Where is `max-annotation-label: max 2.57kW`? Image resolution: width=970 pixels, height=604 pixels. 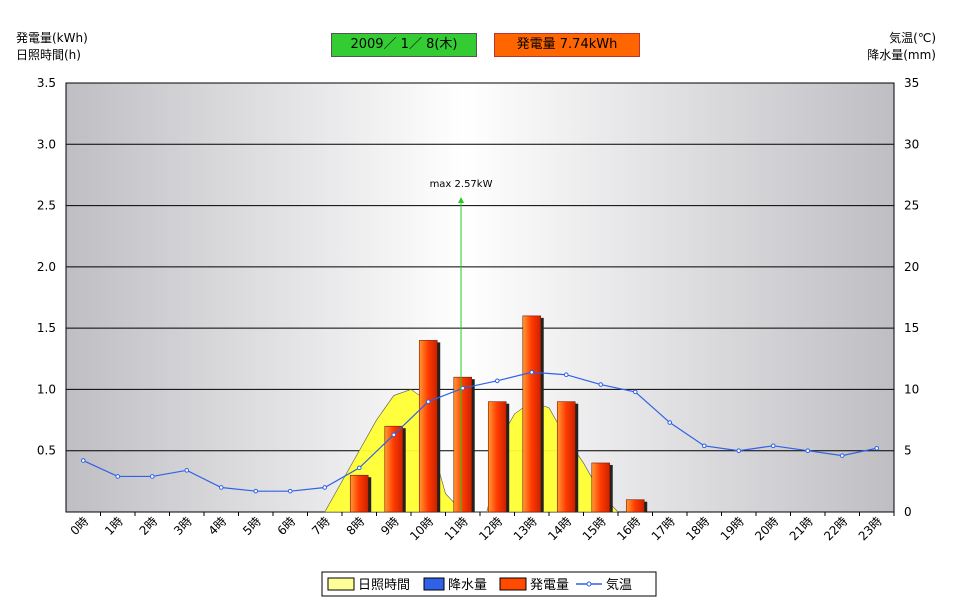 max-annotation-label: max 2.57kW is located at coordinates (461, 184).